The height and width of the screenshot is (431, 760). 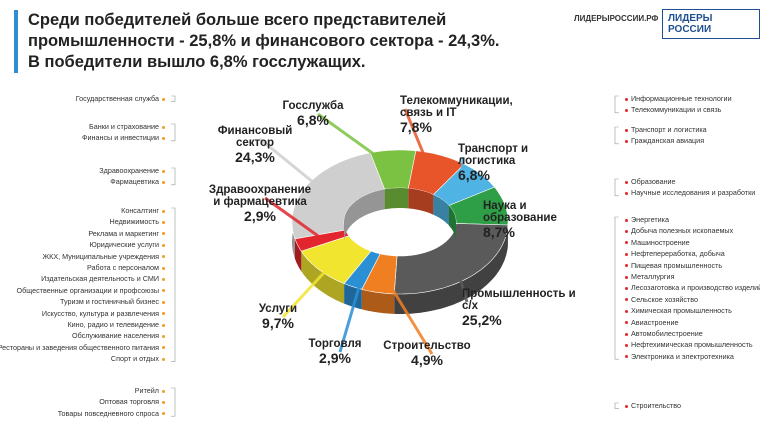 I want to click on segment-label: Телекоммуникации, связь и IT 7,8%, so click(x=470, y=115).